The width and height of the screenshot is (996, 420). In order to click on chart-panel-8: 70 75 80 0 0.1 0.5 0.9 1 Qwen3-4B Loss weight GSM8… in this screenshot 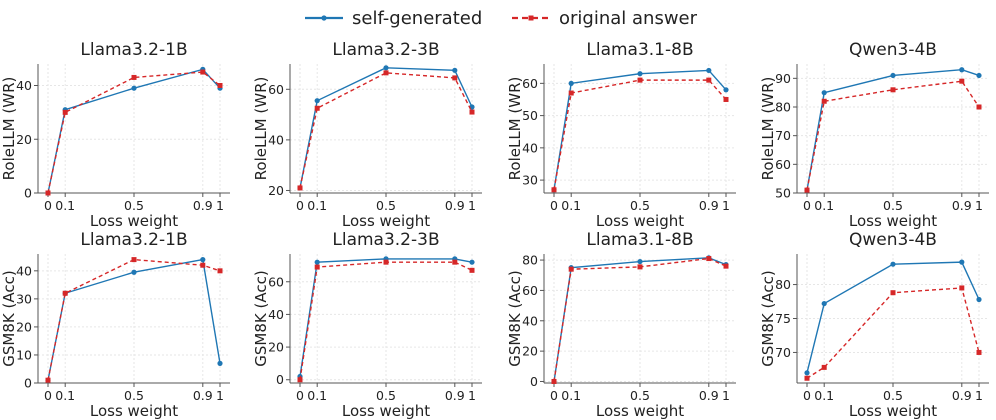, I will do `click(874, 325)`.